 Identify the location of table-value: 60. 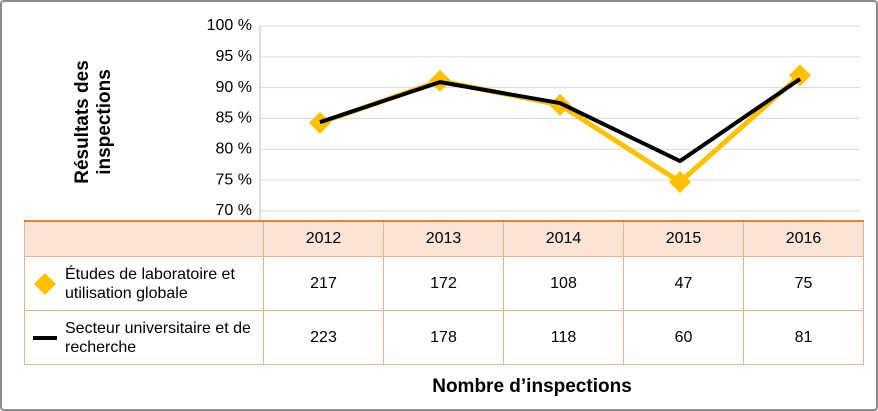
(683, 337).